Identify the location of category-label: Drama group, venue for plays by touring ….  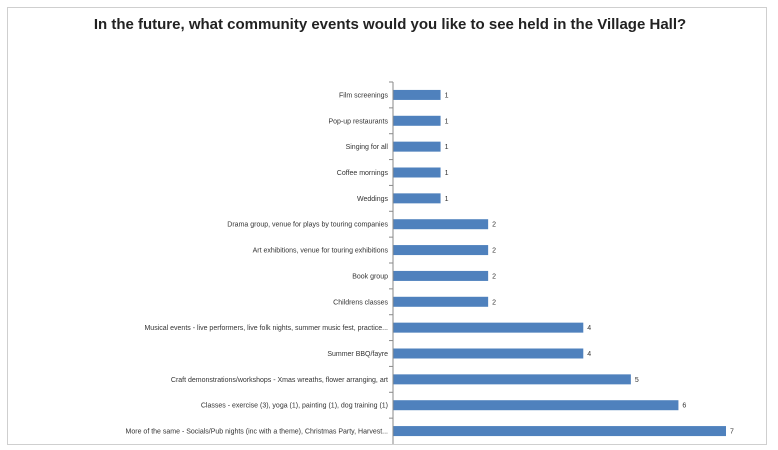
(307, 225).